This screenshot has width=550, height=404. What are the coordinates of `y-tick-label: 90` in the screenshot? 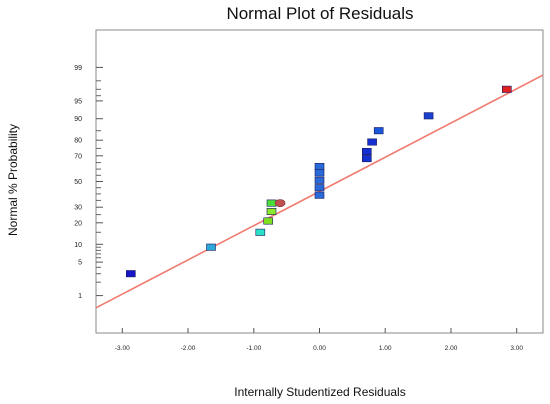 It's located at (78, 119).